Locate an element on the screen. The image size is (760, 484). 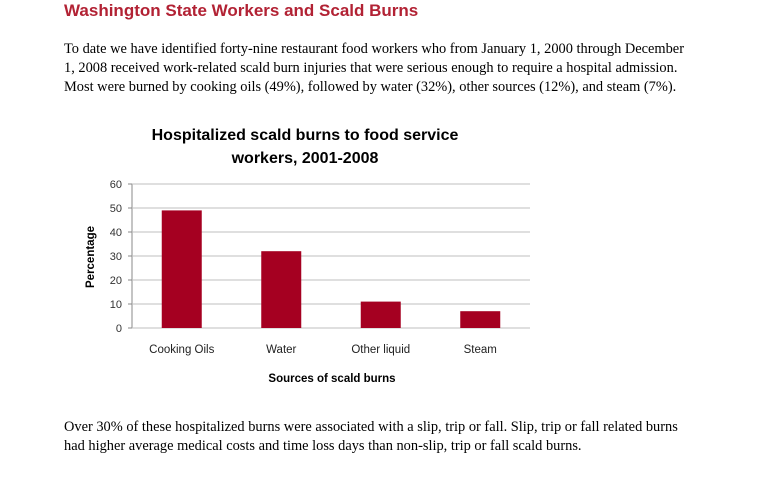
x-category-label-steam: Steam is located at coordinates (480, 350).